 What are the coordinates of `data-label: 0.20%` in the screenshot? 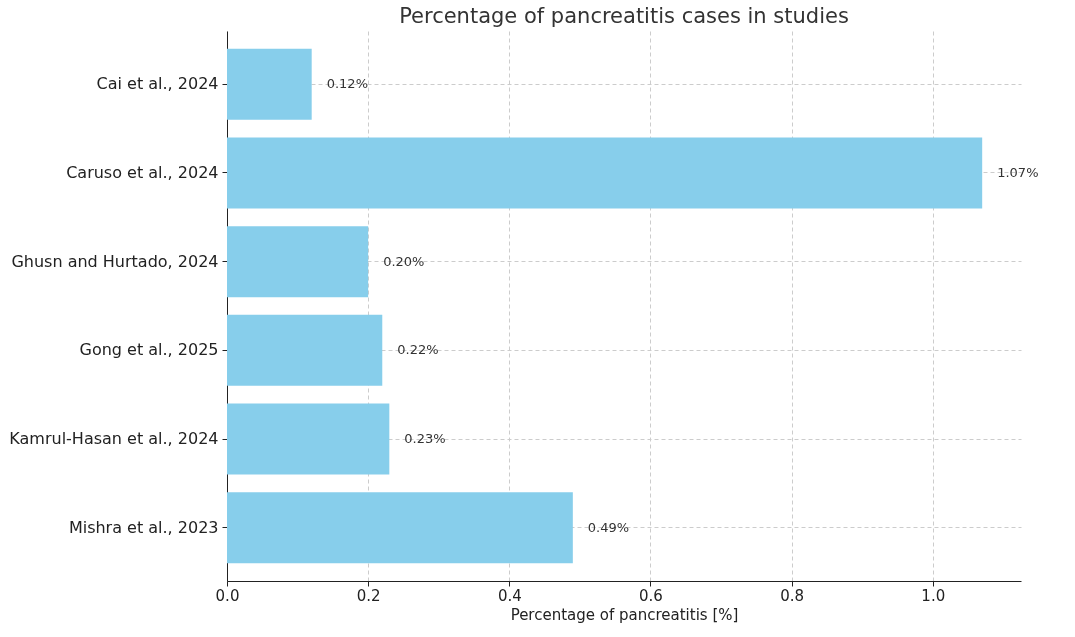 It's located at (404, 261).